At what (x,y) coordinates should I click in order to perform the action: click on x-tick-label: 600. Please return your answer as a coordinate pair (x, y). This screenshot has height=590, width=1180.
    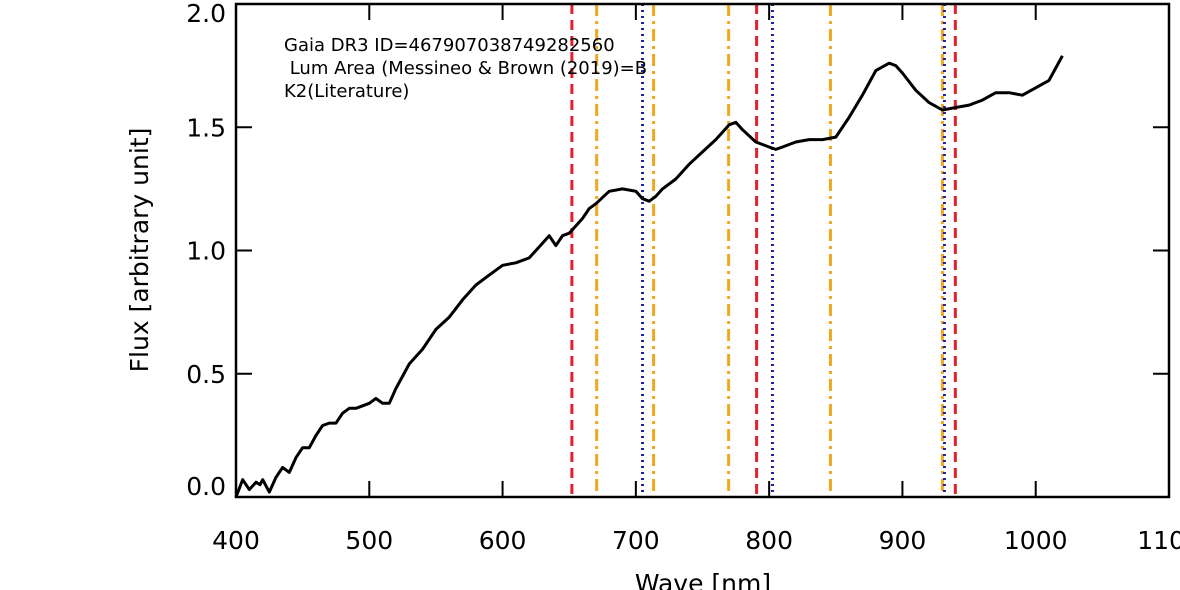
    Looking at the image, I should click on (503, 540).